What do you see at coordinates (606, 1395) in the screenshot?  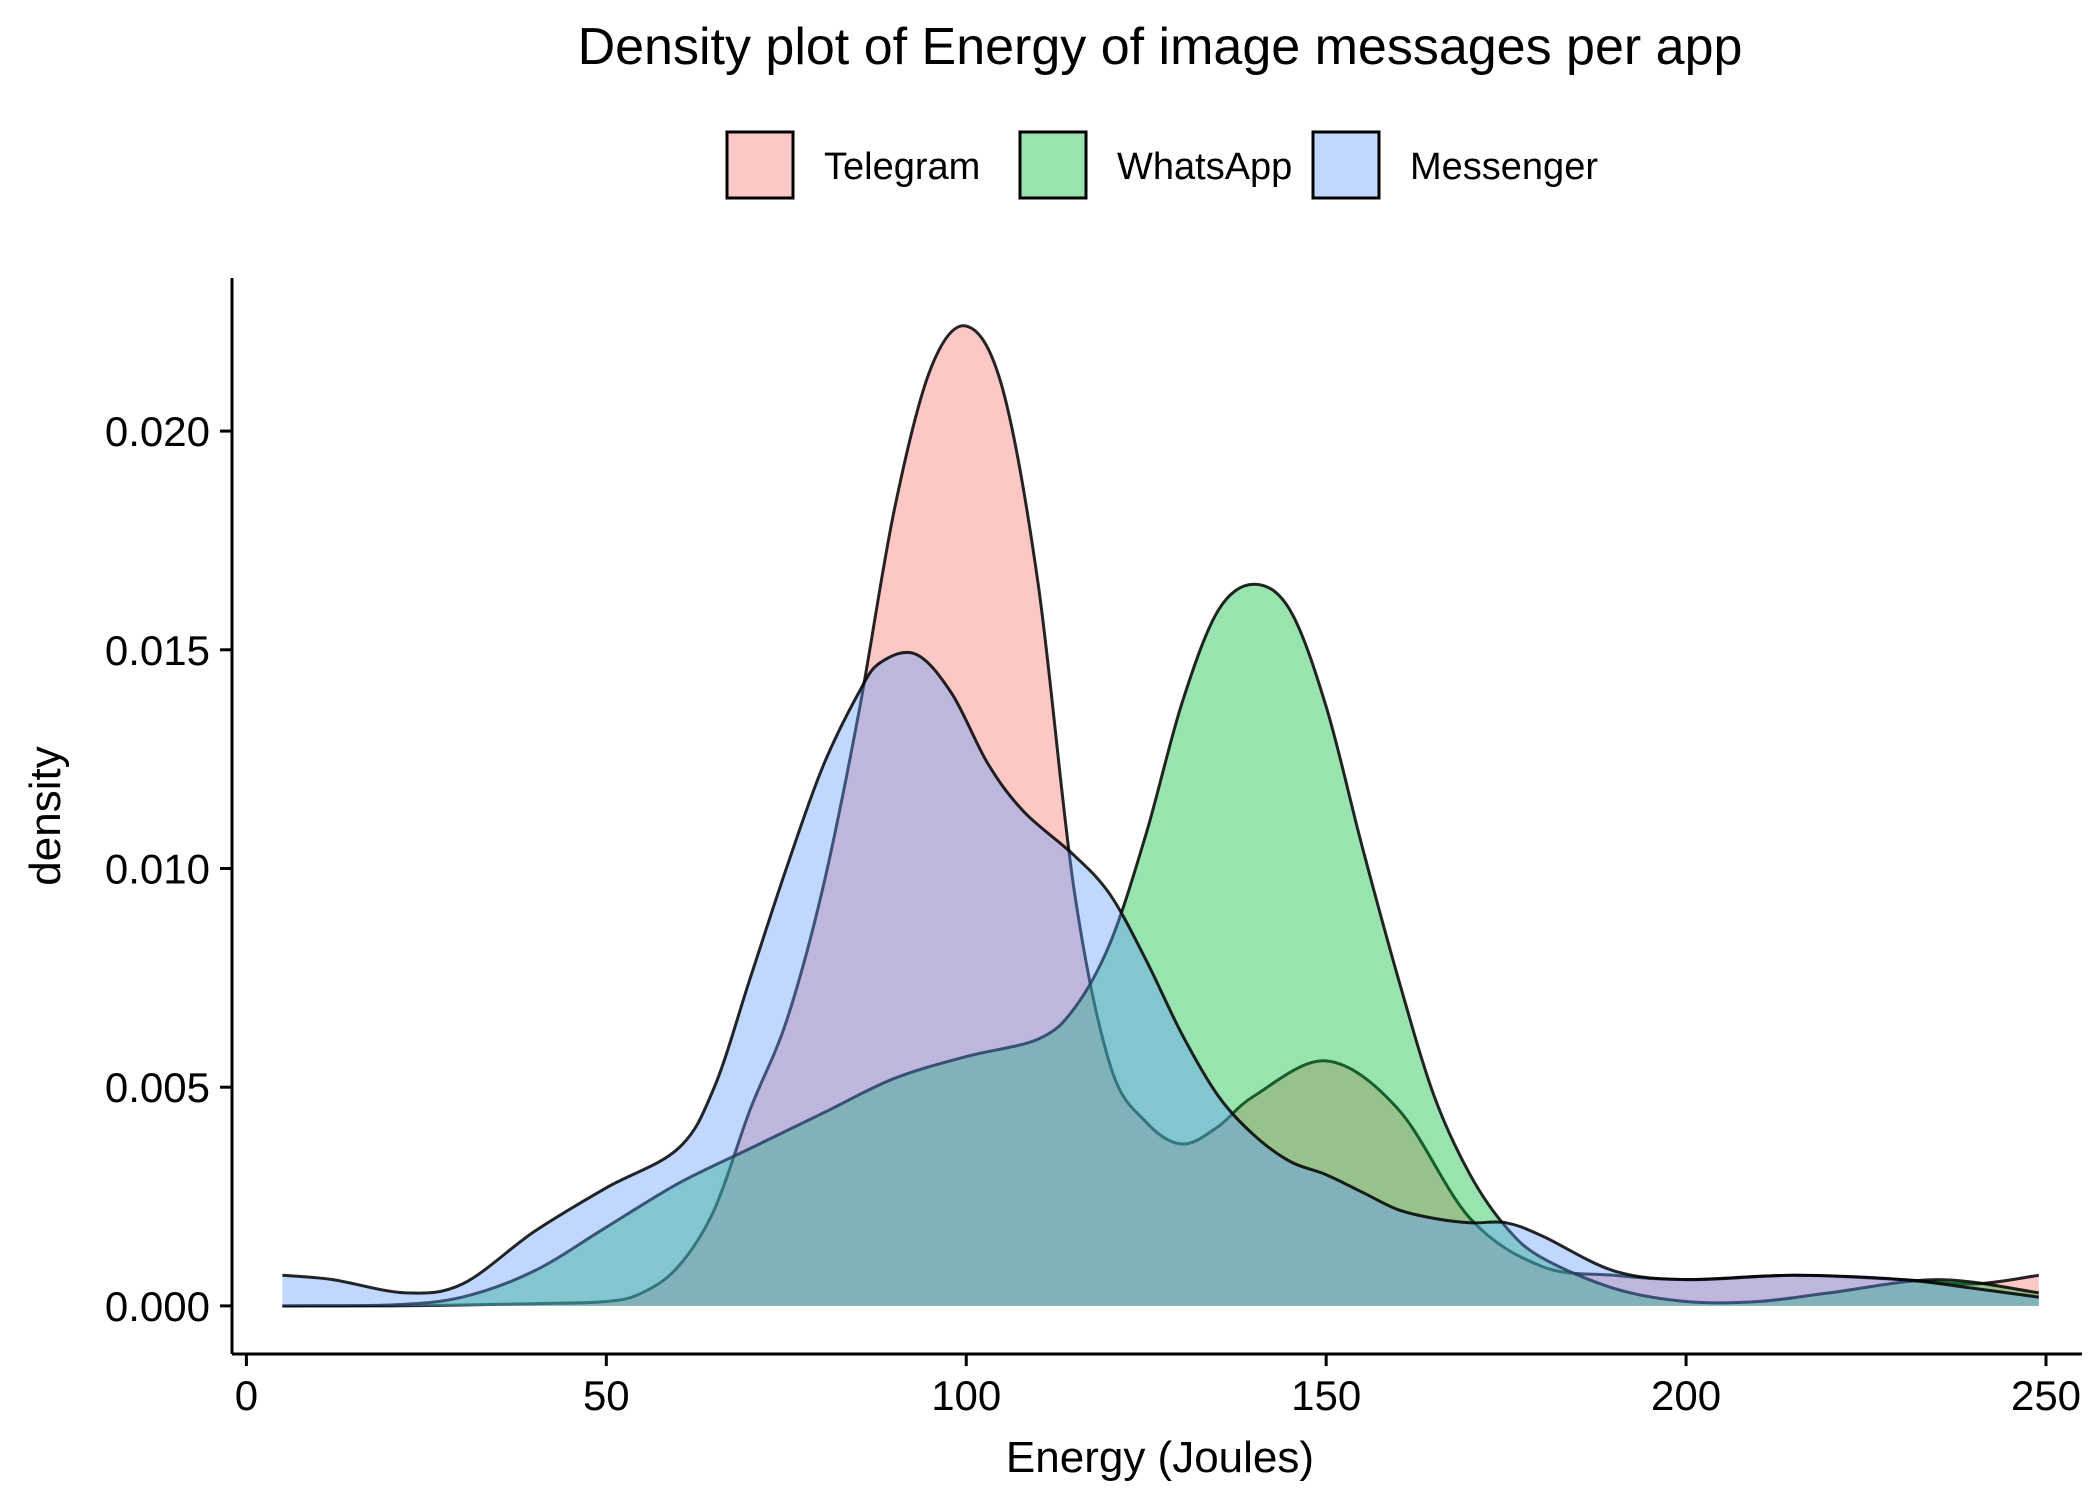 I see `x-tick-label: 50` at bounding box center [606, 1395].